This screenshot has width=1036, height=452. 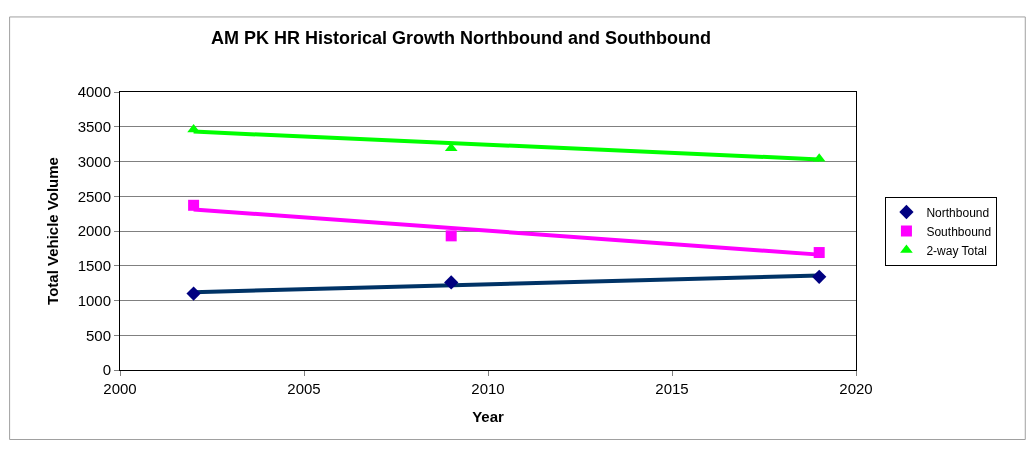 I want to click on chart-title: AM PK HR Historical Growth Northbound and Southbound, so click(x=461, y=38).